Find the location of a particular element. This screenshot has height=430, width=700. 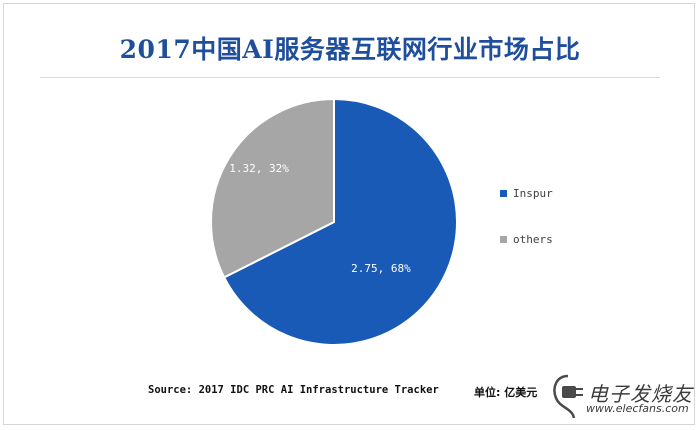

watermark-brand: 电子发烧友 is located at coordinates (640, 394).